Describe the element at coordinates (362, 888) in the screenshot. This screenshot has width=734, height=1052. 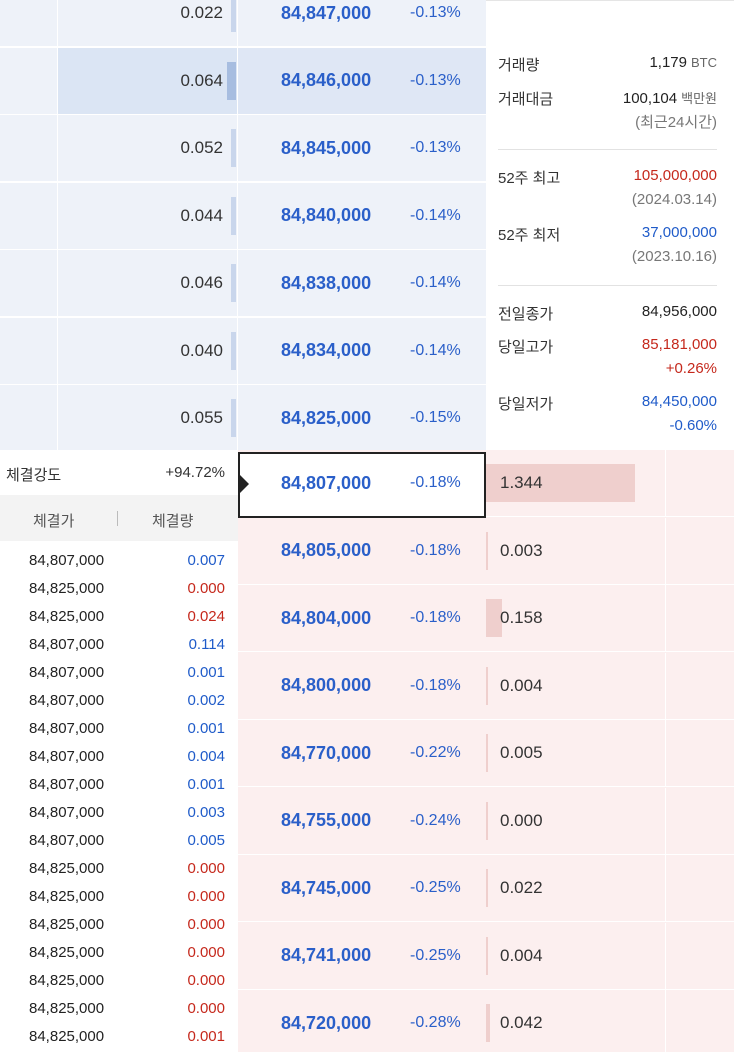
I see `bid-price-cell: 84,745,000 -0.25%` at that location.